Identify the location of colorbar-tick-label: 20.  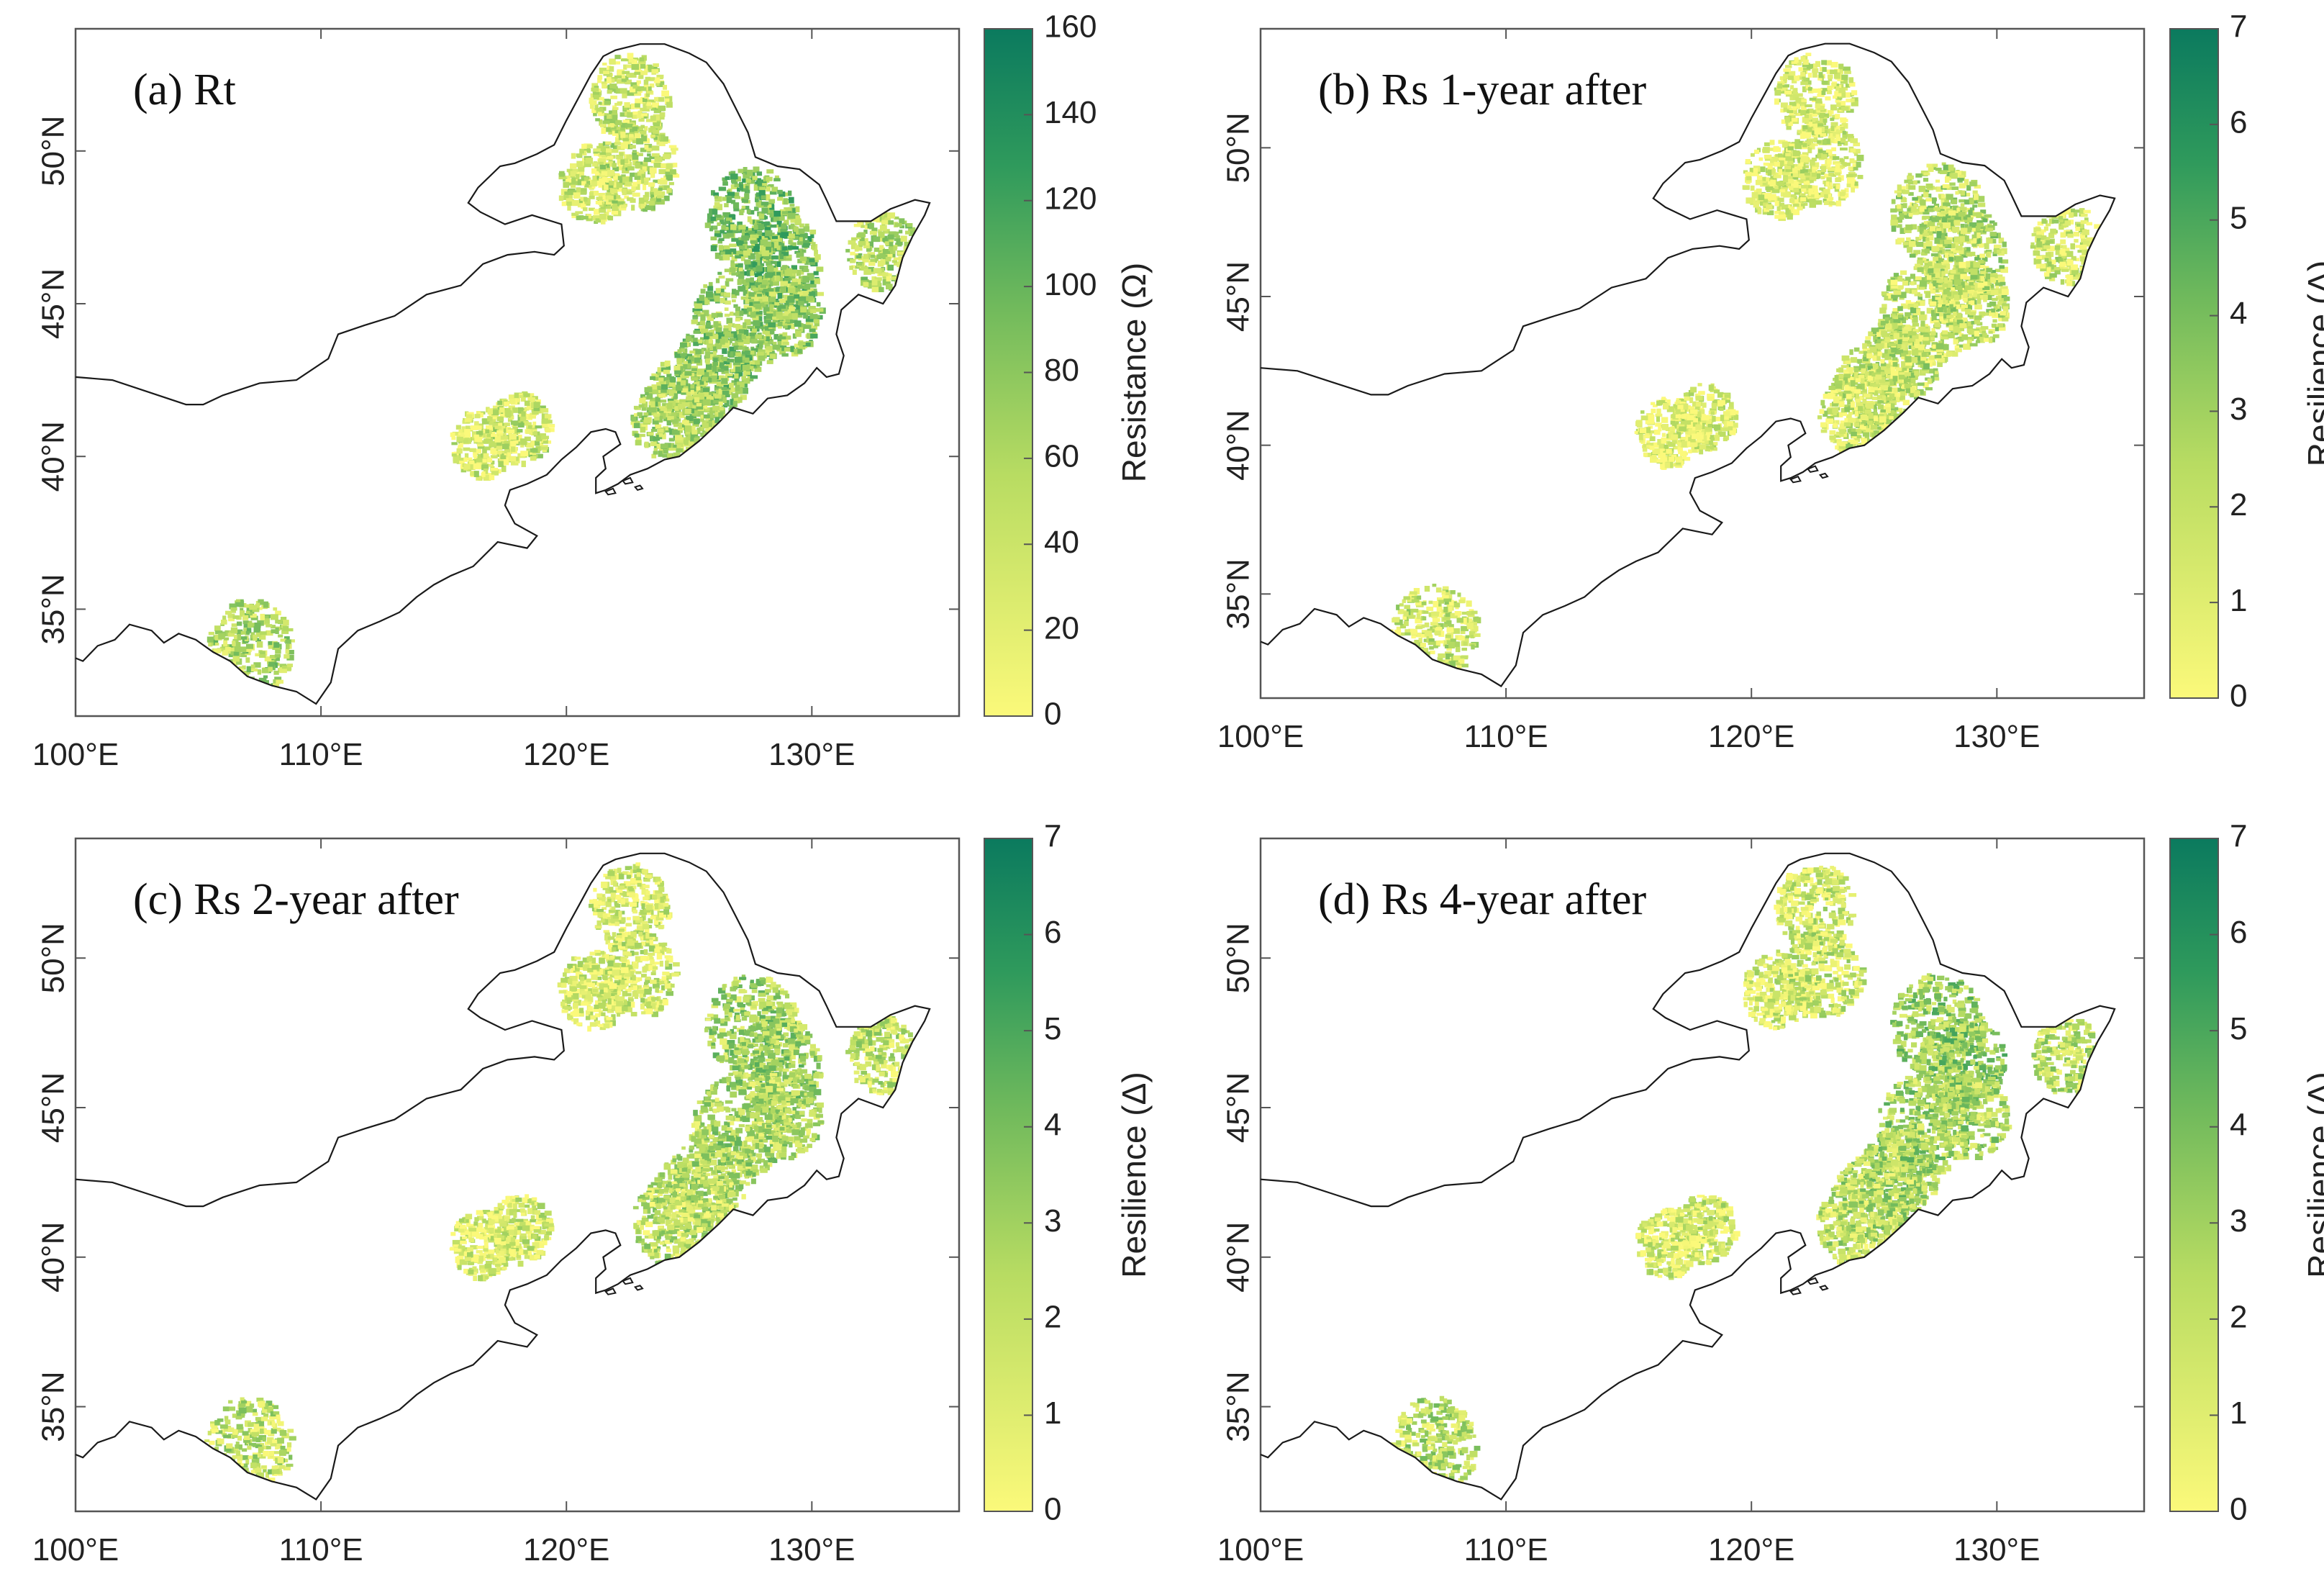
(1061, 628).